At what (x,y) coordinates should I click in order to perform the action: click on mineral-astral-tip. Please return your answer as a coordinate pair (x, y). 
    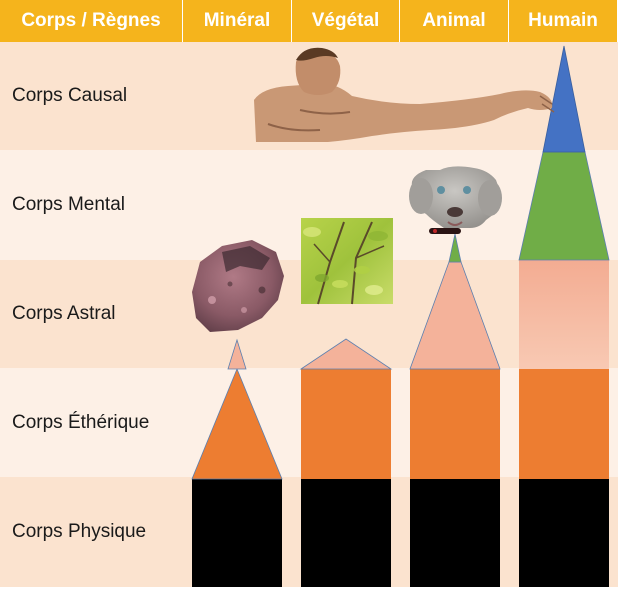
    Looking at the image, I should click on (237, 354).